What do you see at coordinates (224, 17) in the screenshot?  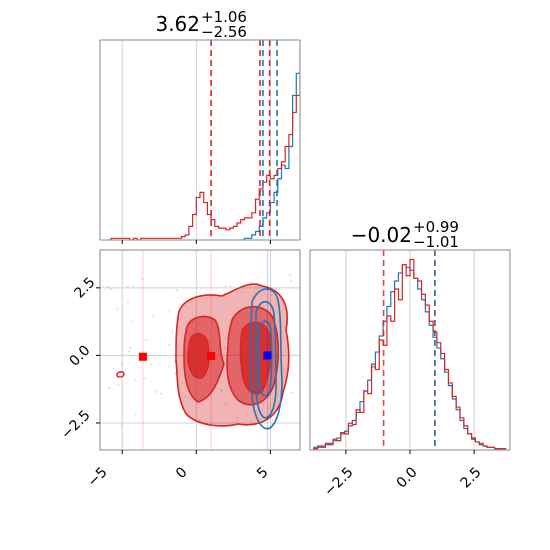 I see `title-upper-error: +1.06` at bounding box center [224, 17].